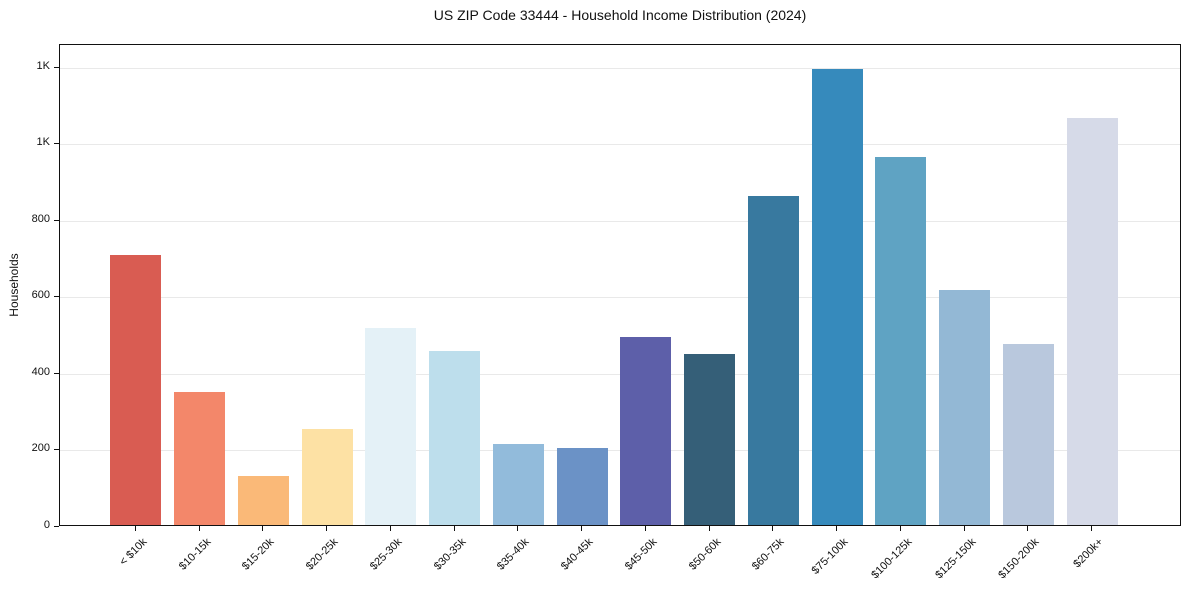  Describe the element at coordinates (40, 218) in the screenshot. I see `y-tick-label: 800` at that location.